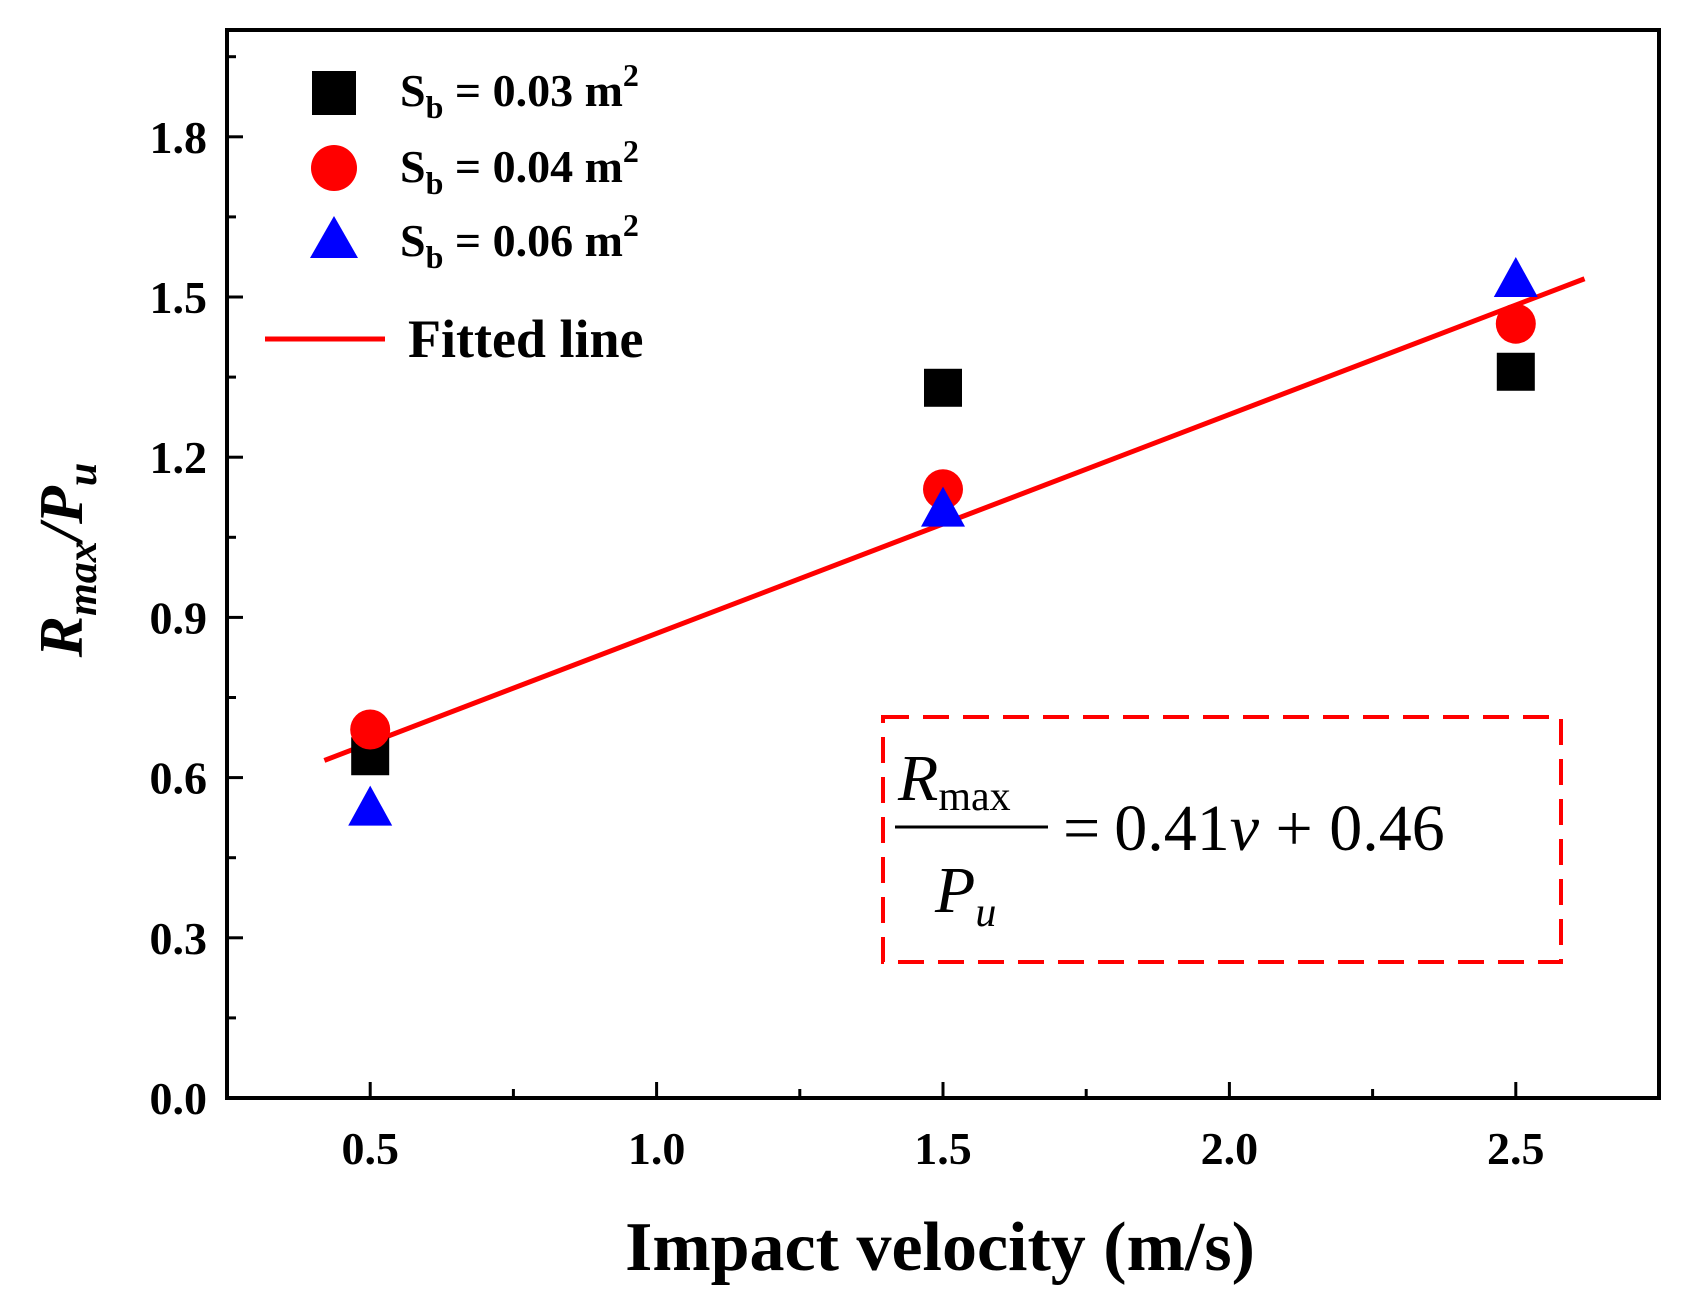  Describe the element at coordinates (525, 339) in the screenshot. I see `legend-label-fit: Fitted line` at that location.